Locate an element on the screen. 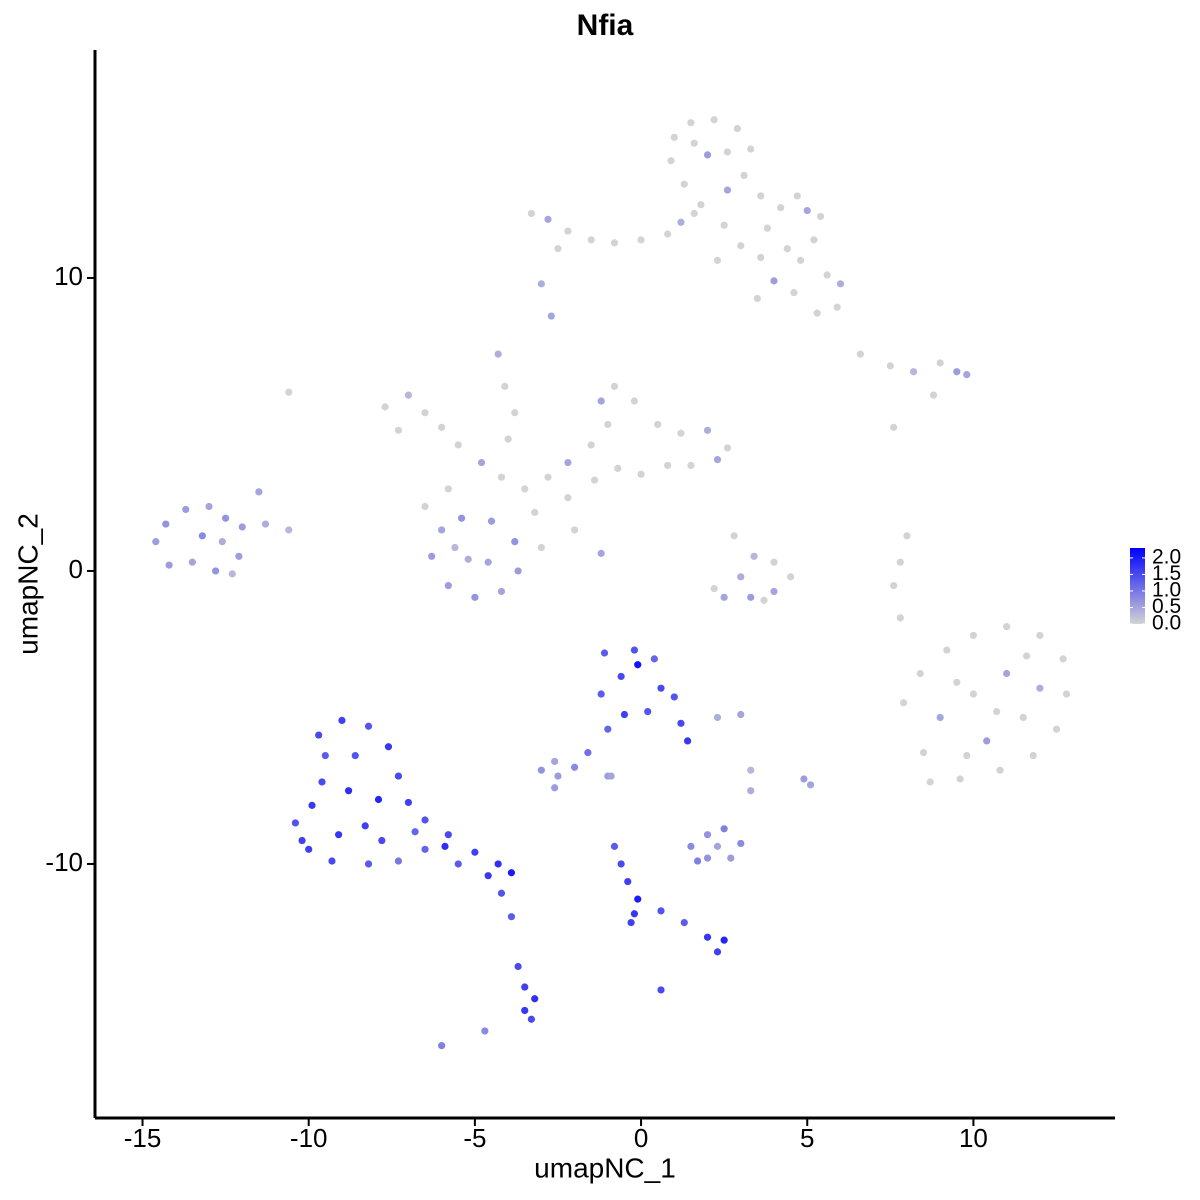 This screenshot has height=1200, width=1200. y-axis-title: umapNC_2 is located at coordinates (27, 584).